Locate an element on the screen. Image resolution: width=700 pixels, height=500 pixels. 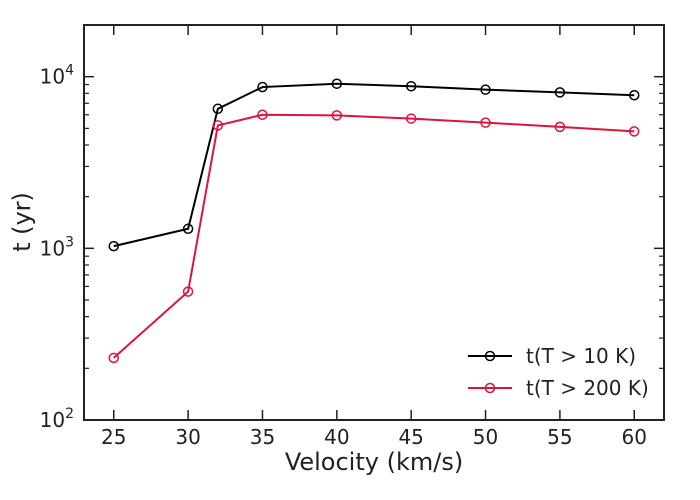
y-tick-label: 10⁴ is located at coordinates (57, 76).